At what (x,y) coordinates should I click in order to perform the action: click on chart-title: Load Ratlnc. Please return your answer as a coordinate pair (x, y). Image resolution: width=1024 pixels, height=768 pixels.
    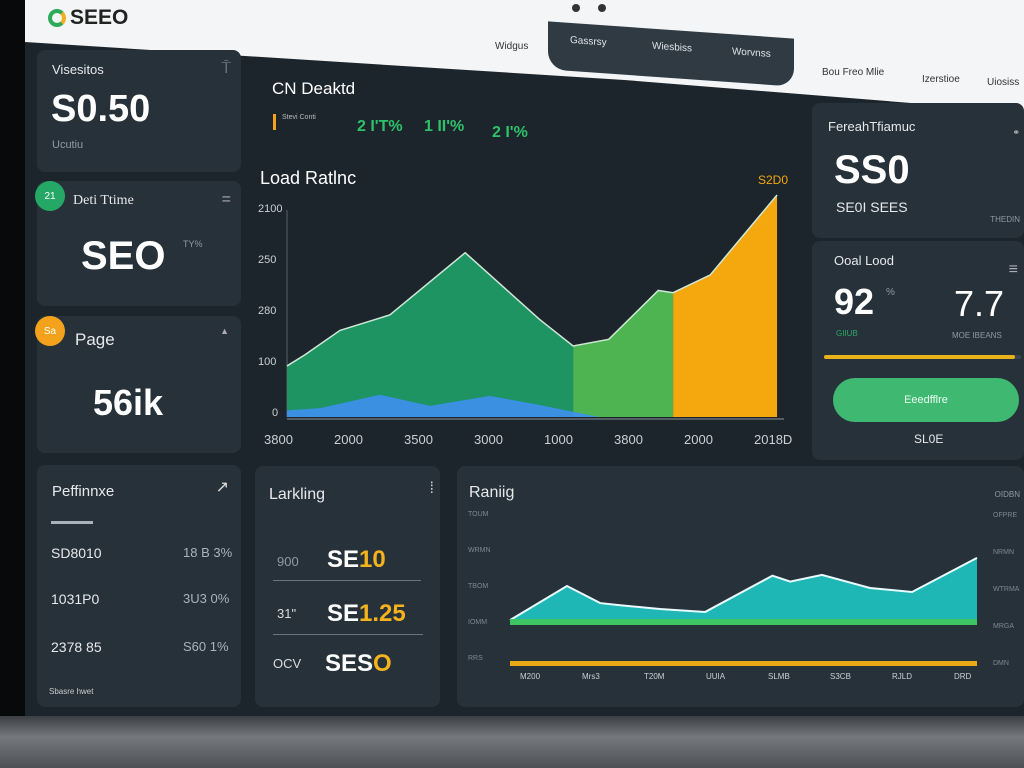
    Looking at the image, I should click on (308, 178).